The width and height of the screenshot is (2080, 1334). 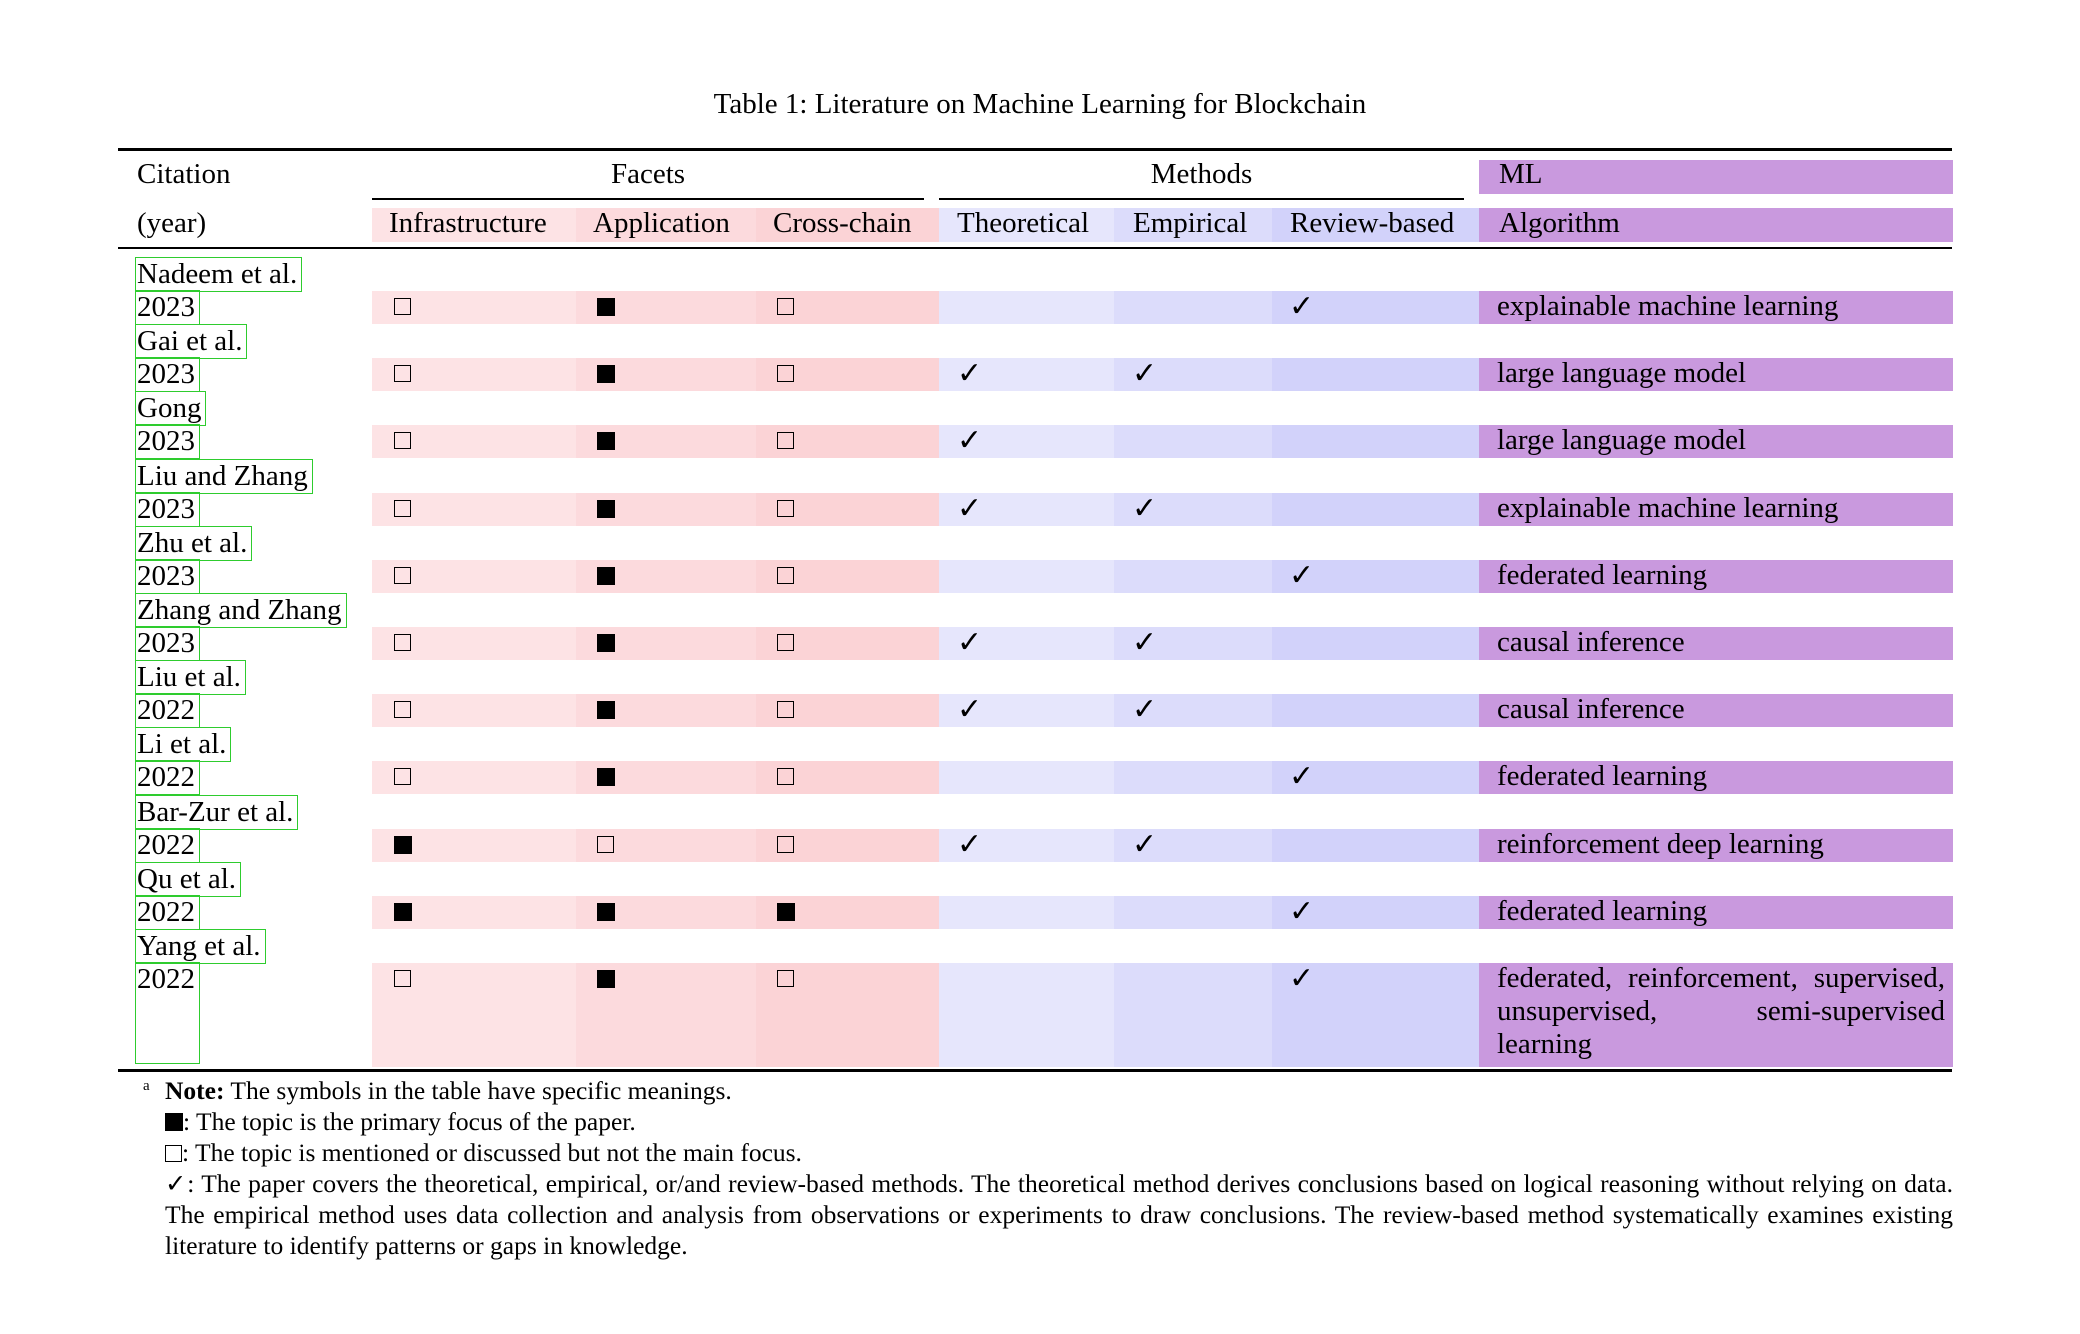 I want to click on column-header-band-algorithm, so click(x=1716, y=225).